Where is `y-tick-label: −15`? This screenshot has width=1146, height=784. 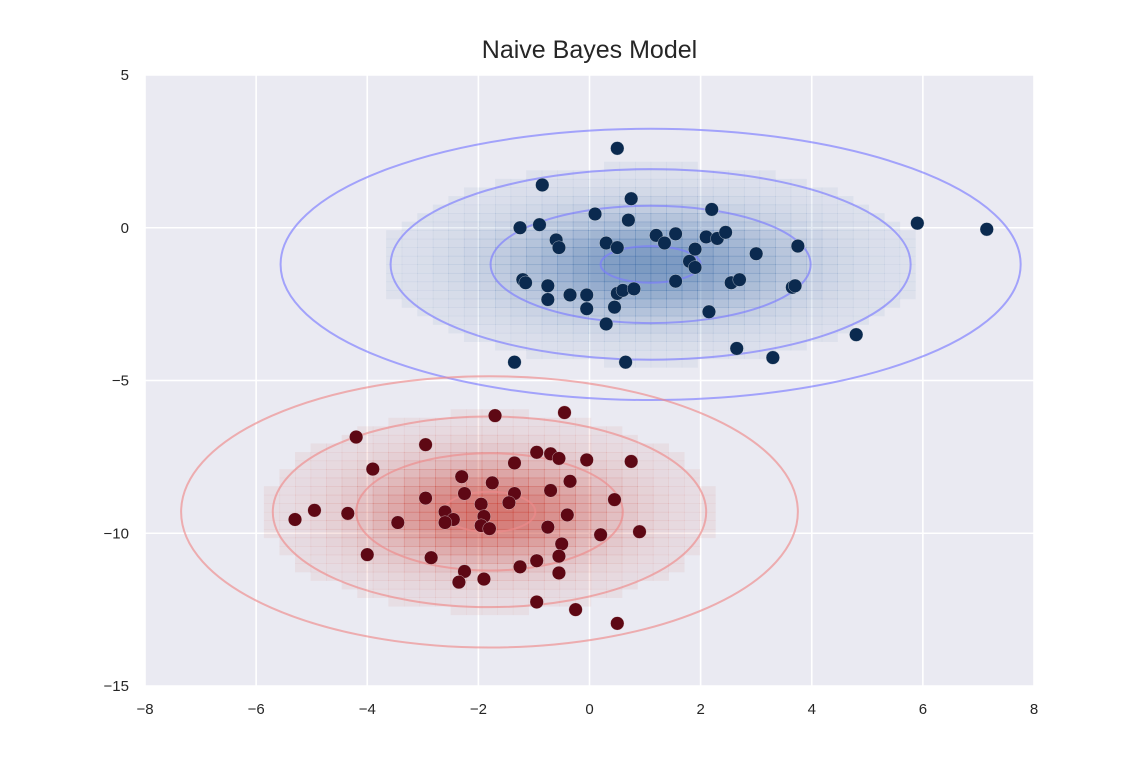
y-tick-label: −15 is located at coordinates (116, 686).